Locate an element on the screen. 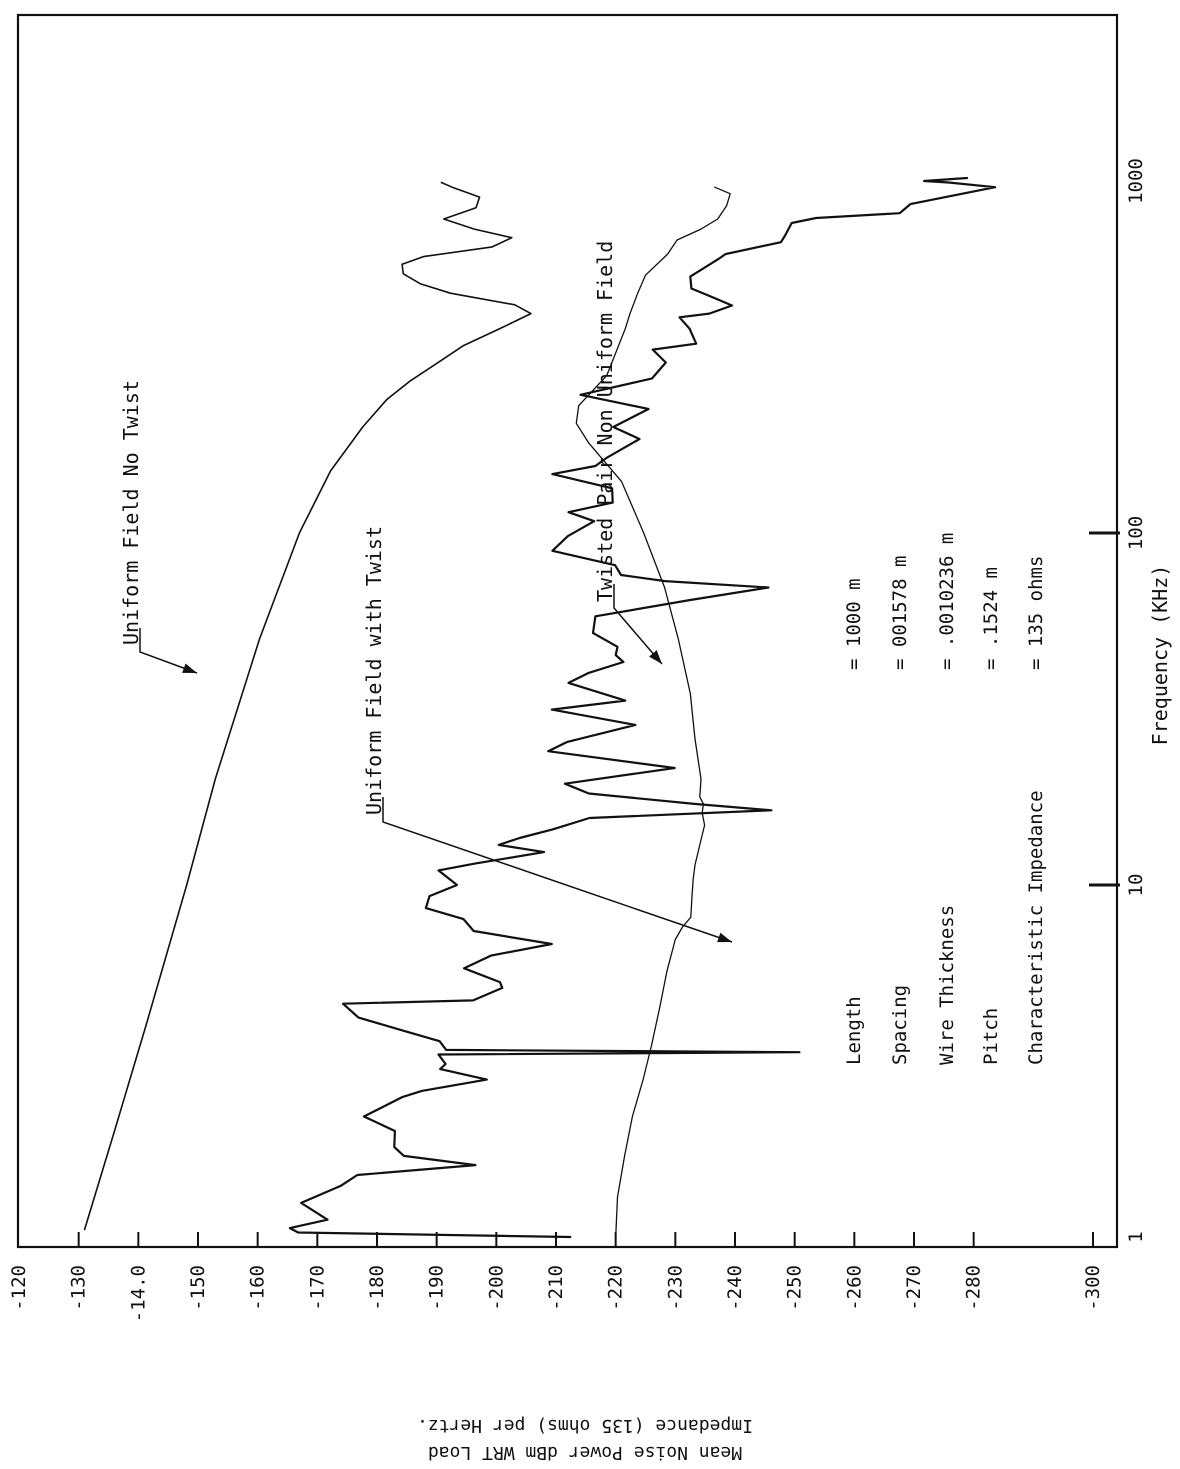  y-tick-label: -260 is located at coordinates (854, 1288).